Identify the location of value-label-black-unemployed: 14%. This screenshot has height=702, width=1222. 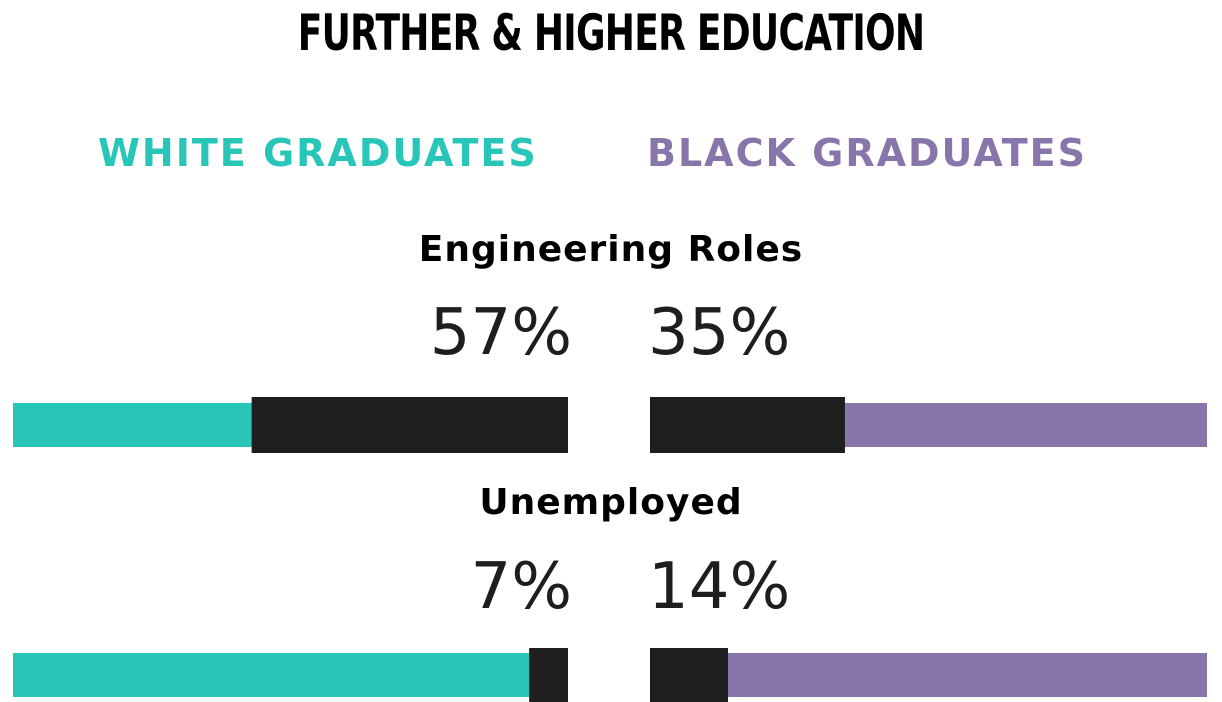
(719, 587).